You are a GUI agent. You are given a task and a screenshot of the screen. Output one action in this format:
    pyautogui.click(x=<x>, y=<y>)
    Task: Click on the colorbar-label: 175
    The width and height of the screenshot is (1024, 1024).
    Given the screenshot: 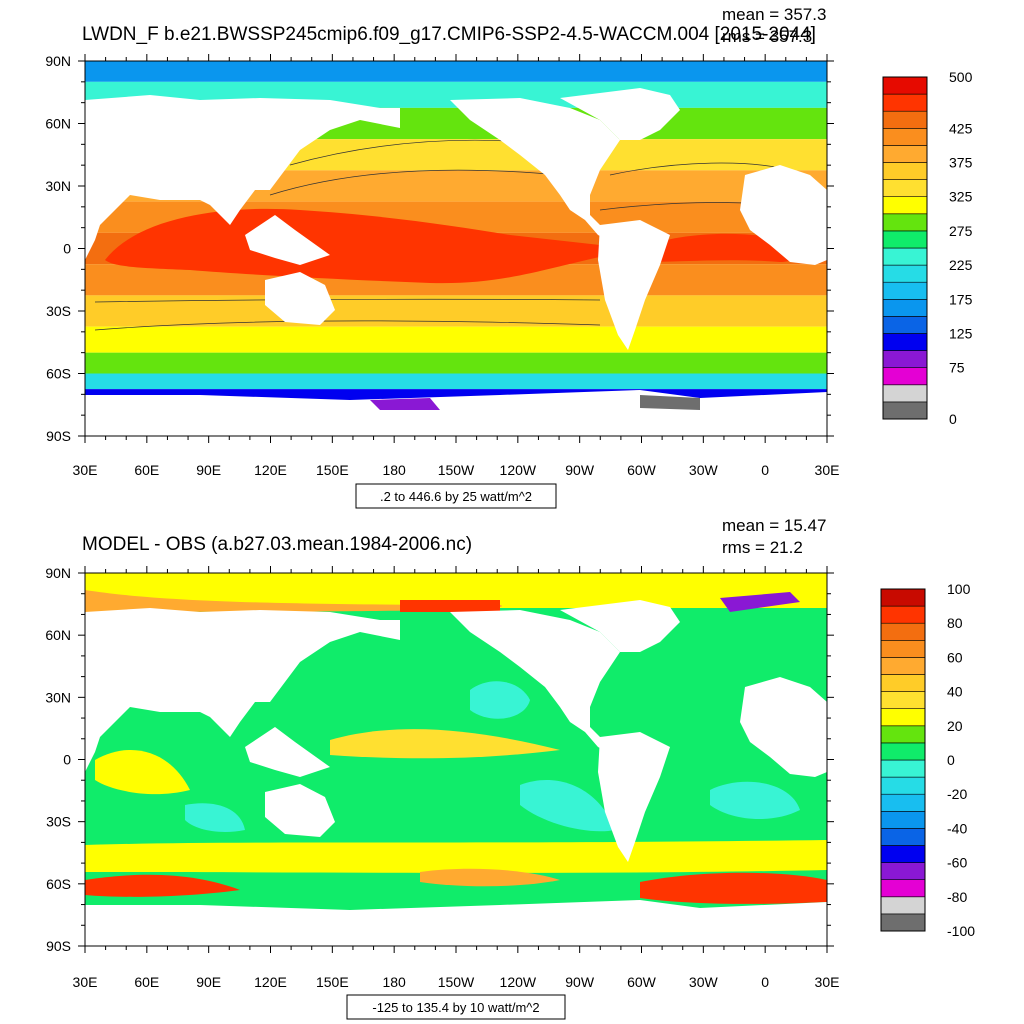 What is the action you would take?
    pyautogui.click(x=961, y=299)
    